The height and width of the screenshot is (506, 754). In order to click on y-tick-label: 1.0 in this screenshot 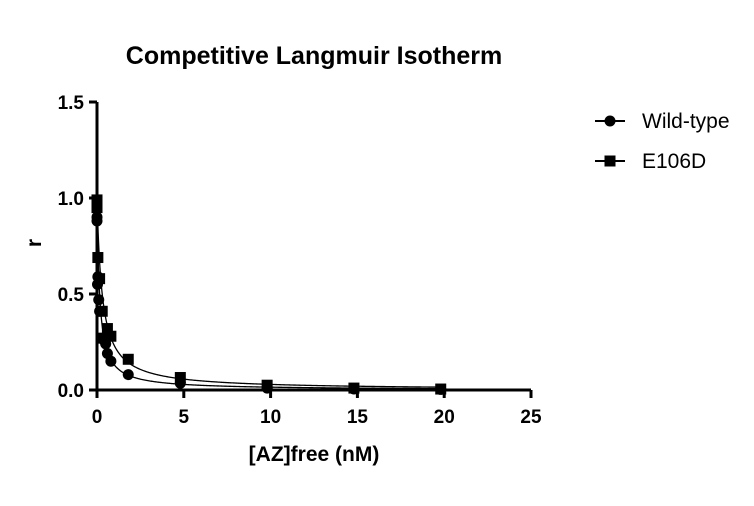, I will do `click(71, 199)`.